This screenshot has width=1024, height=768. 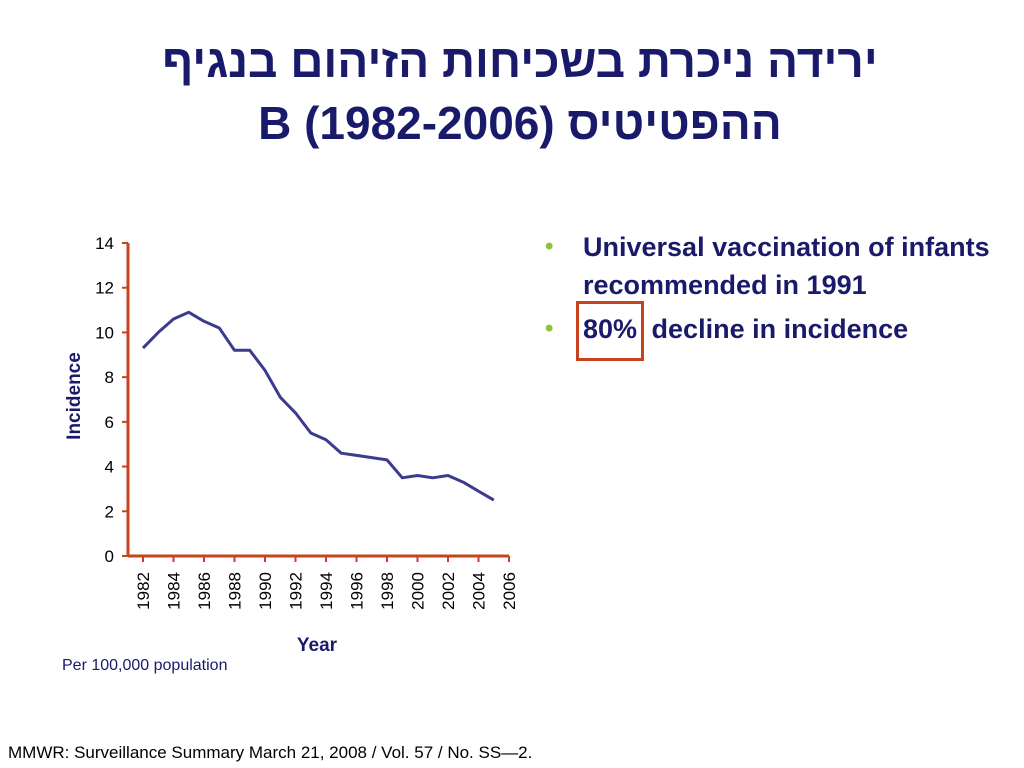 What do you see at coordinates (296, 591) in the screenshot?
I see `x-tick-label: 1992` at bounding box center [296, 591].